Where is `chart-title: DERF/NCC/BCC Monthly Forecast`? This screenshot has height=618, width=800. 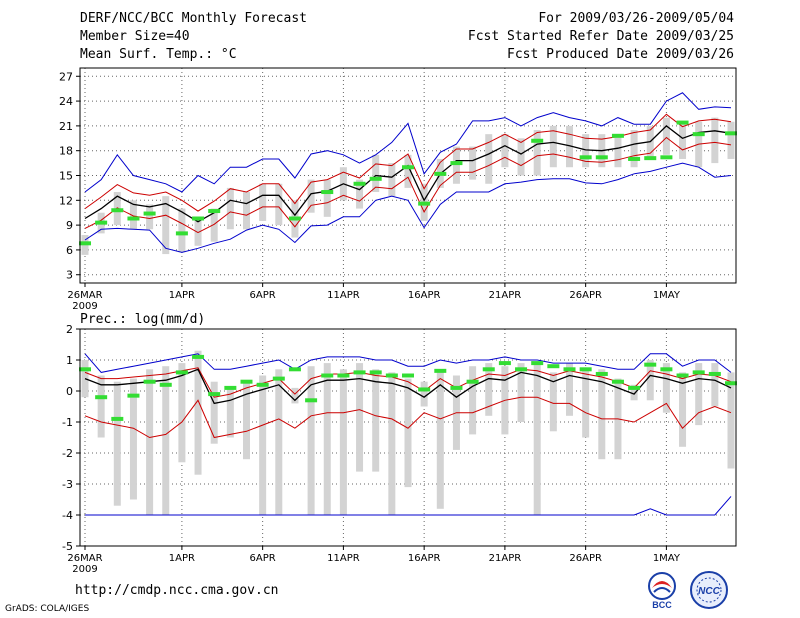
chart-title: DERF/NCC/BCC Monthly Forecast is located at coordinates (193, 18).